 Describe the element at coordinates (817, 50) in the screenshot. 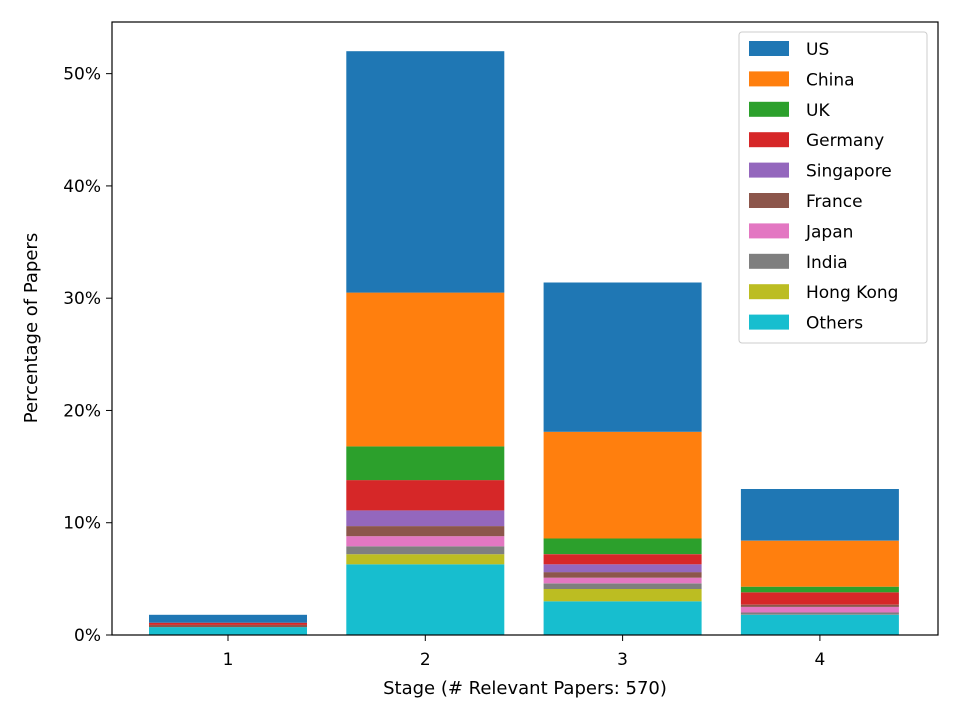

I see `legend-label-us: US` at that location.